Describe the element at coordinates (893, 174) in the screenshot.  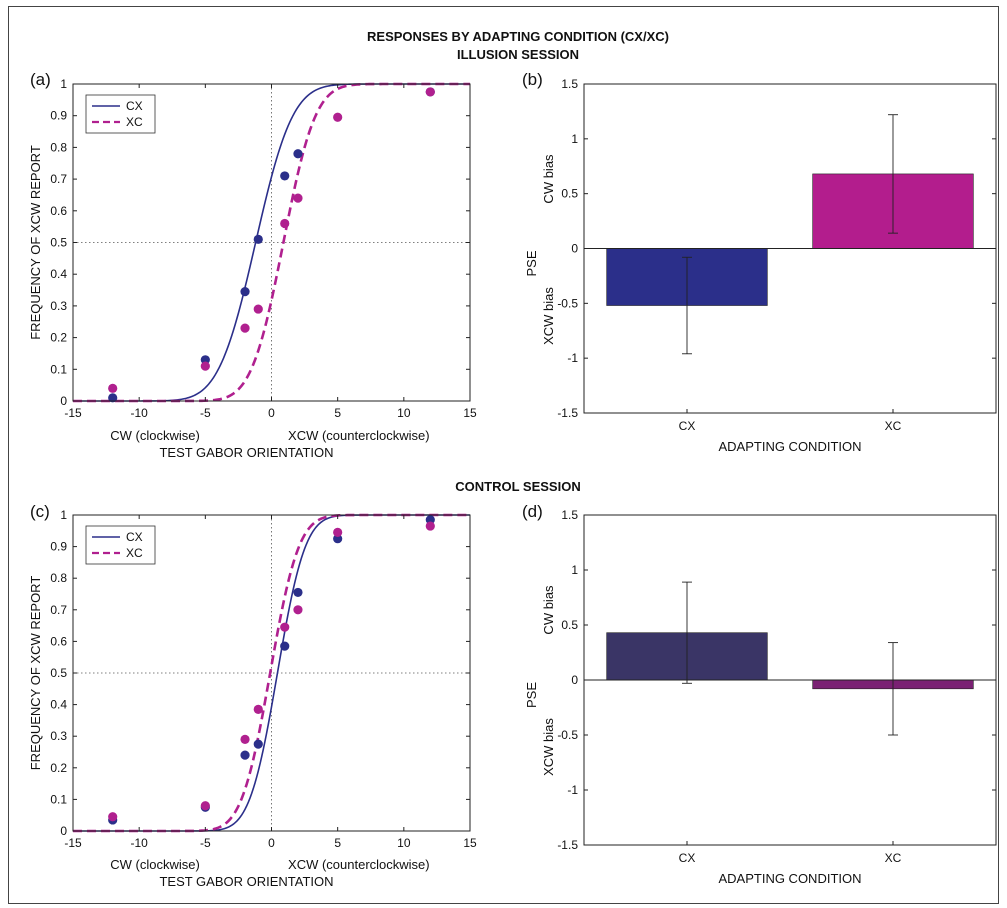
I see `error-bar-xc` at that location.